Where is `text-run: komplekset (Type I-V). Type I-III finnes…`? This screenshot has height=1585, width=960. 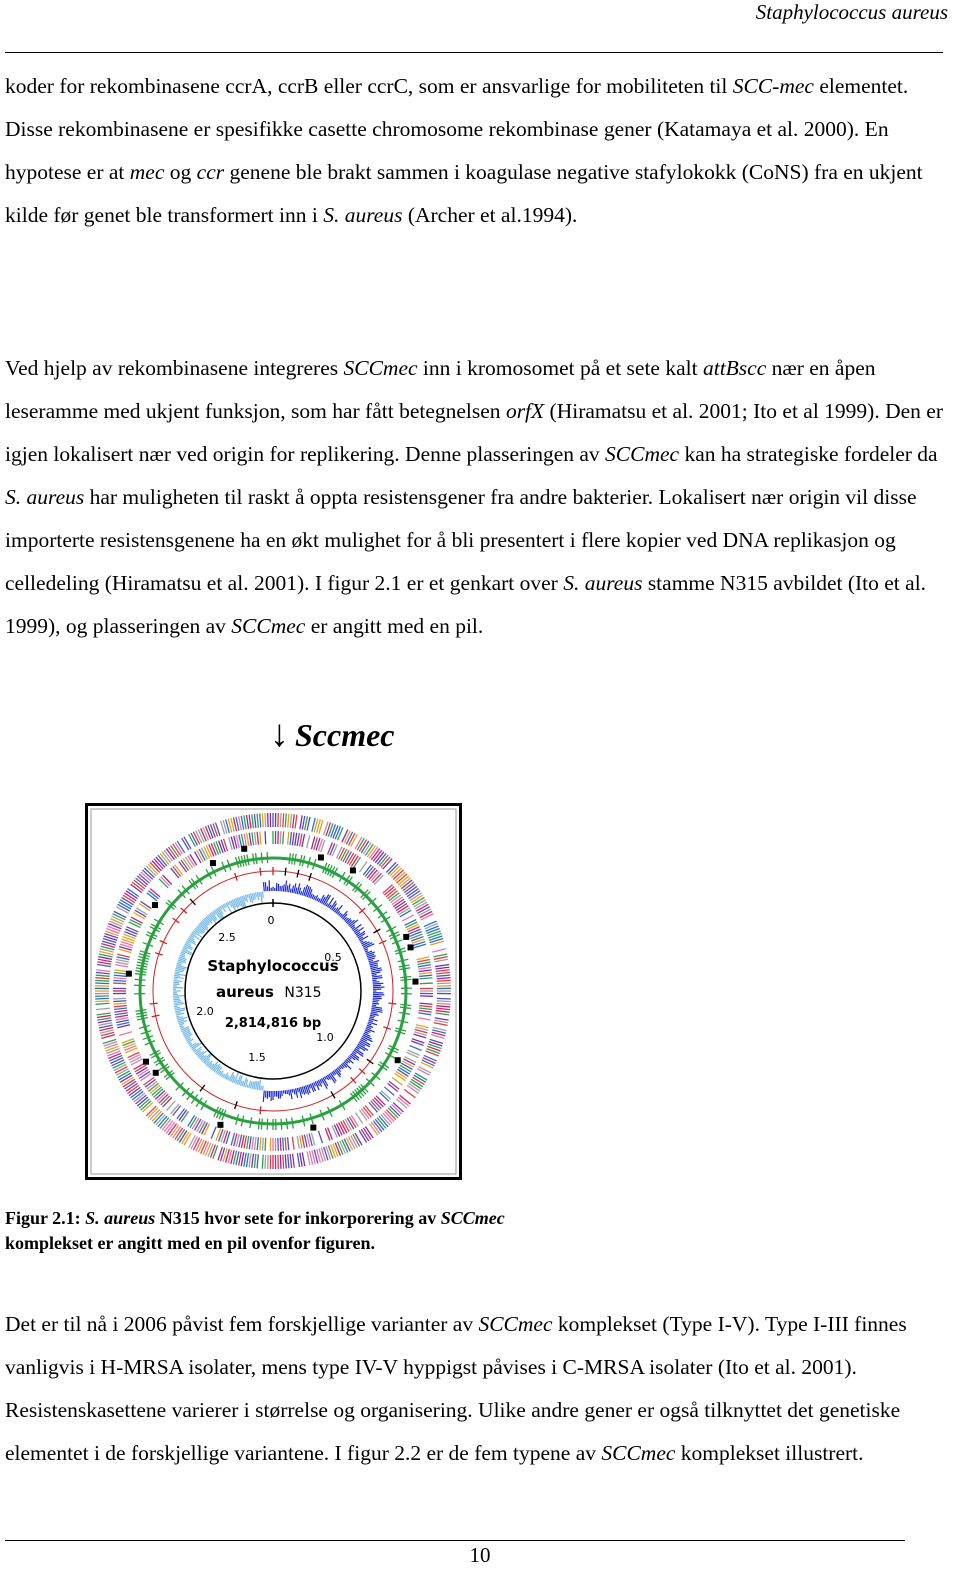
text-run: komplekset (Type I-V). Type I-III finnes… is located at coordinates (456, 1388).